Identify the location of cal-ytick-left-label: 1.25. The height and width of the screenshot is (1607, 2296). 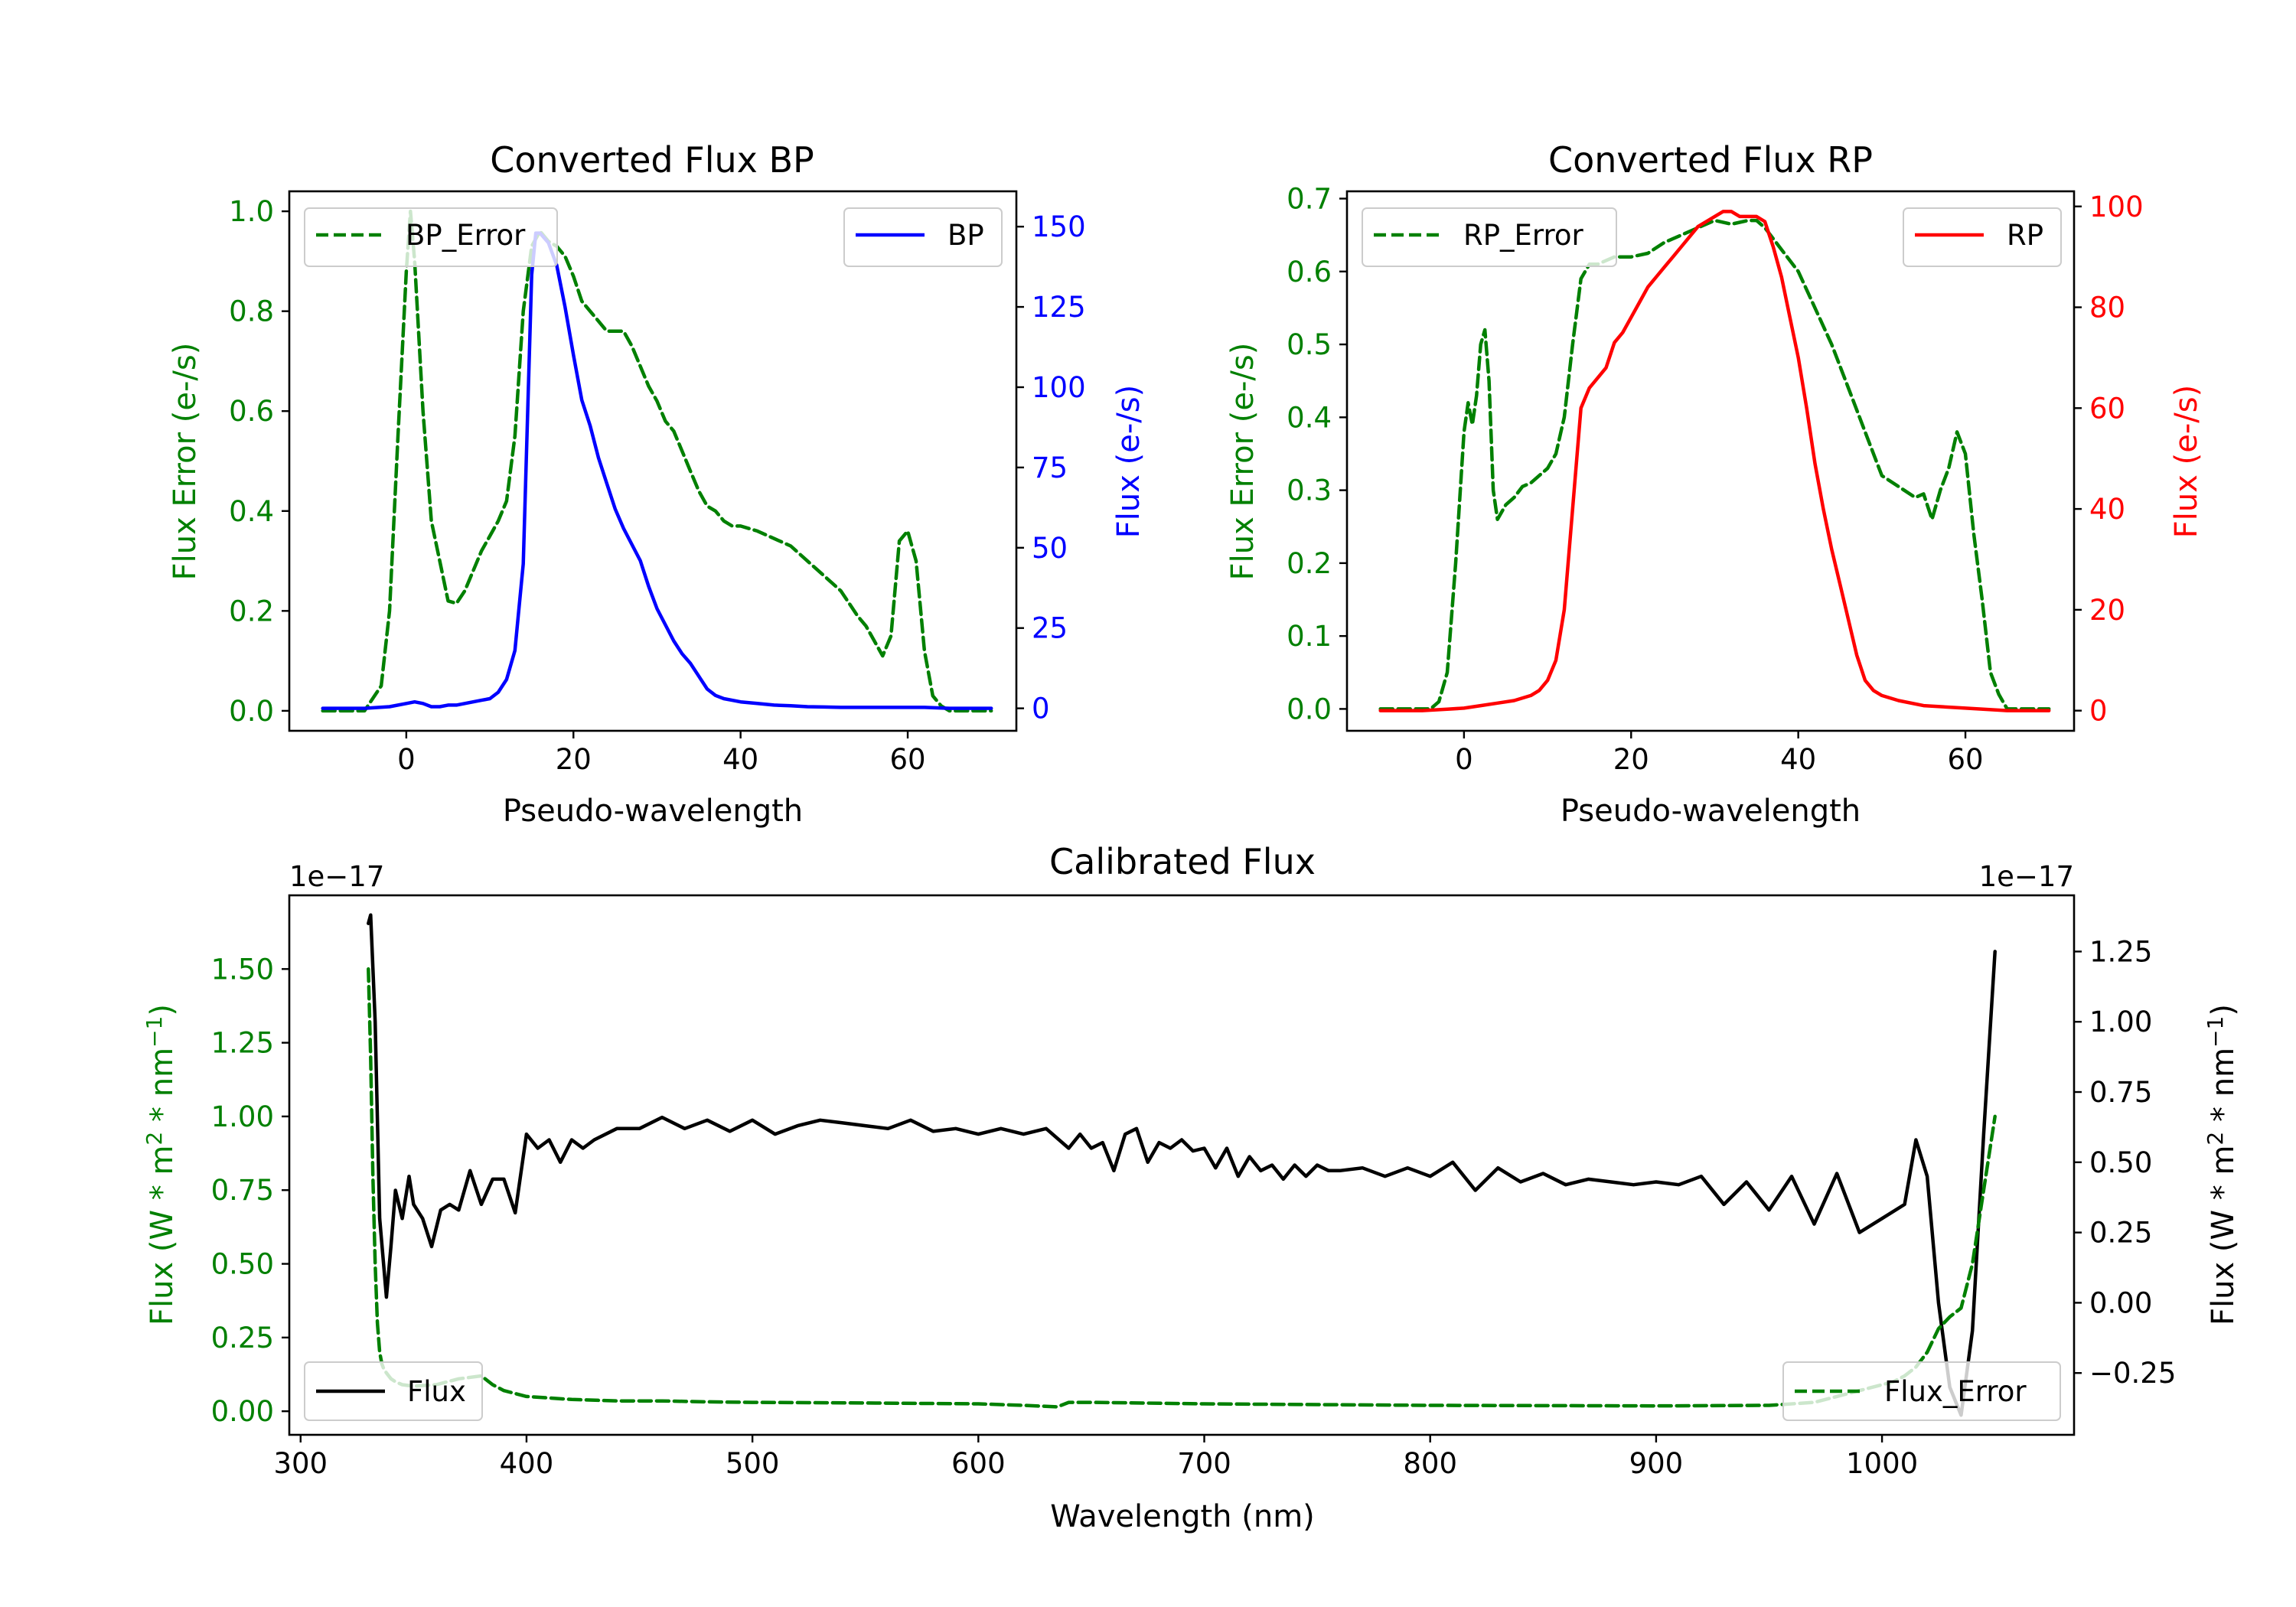
(242, 1043).